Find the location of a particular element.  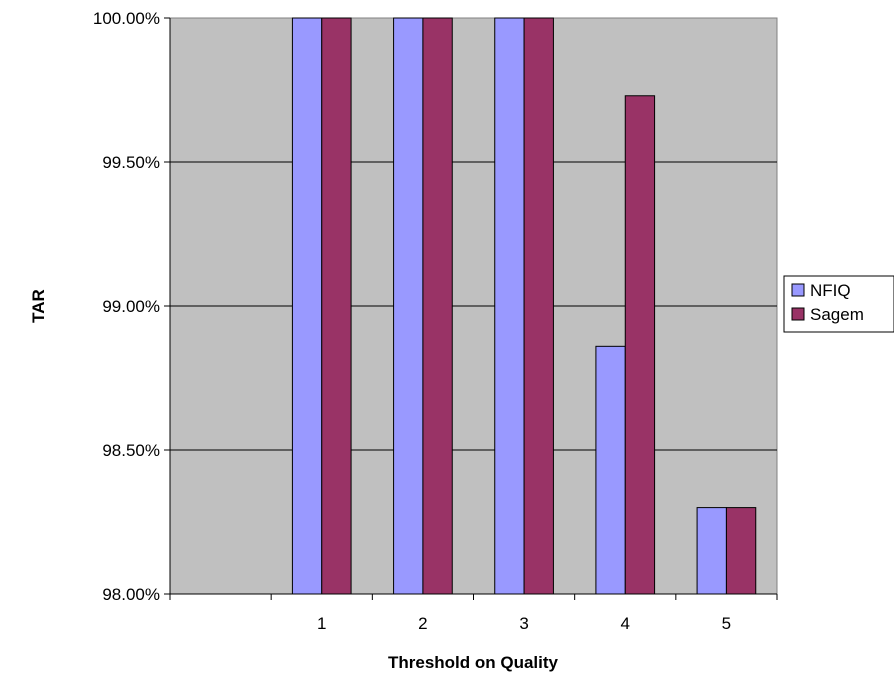

x-tick-label-3: 3 is located at coordinates (523, 623).